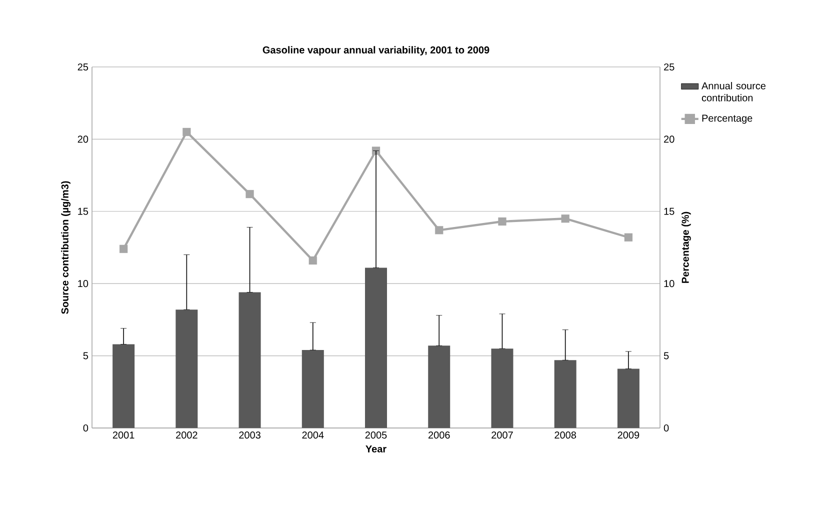 The width and height of the screenshot is (821, 510). What do you see at coordinates (376, 435) in the screenshot?
I see `x-tick-label: 2005` at bounding box center [376, 435].